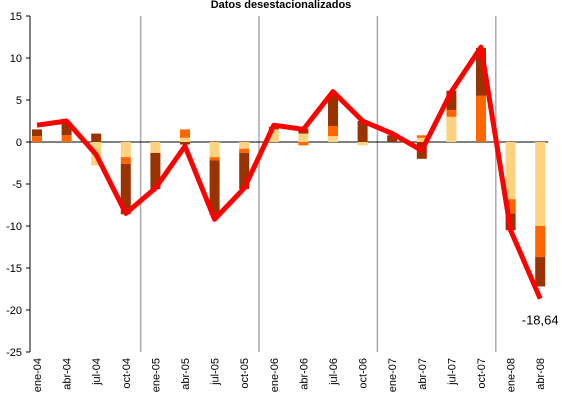 The width and height of the screenshot is (562, 401). Describe the element at coordinates (17, 185) in the screenshot. I see `y-tick-label: -5` at that location.